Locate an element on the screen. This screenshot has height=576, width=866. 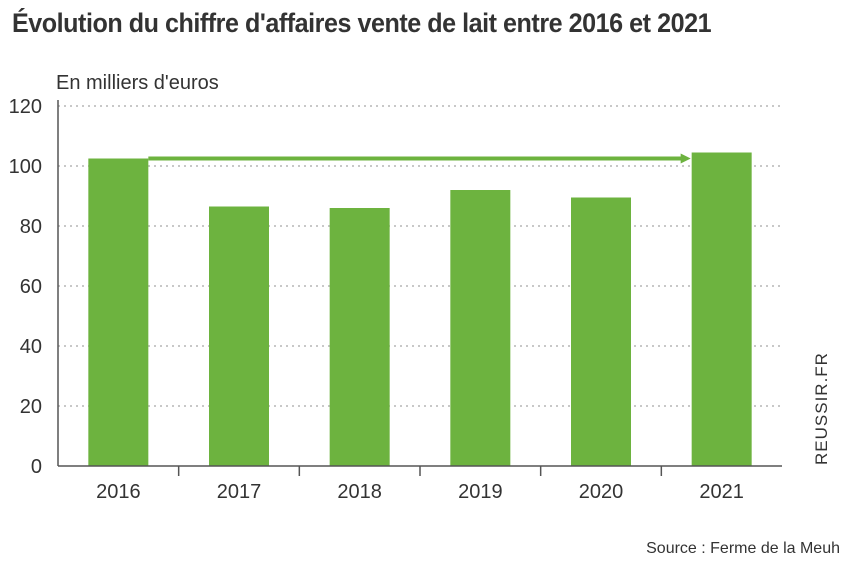
y-tick-label: 40 is located at coordinates (31, 347).